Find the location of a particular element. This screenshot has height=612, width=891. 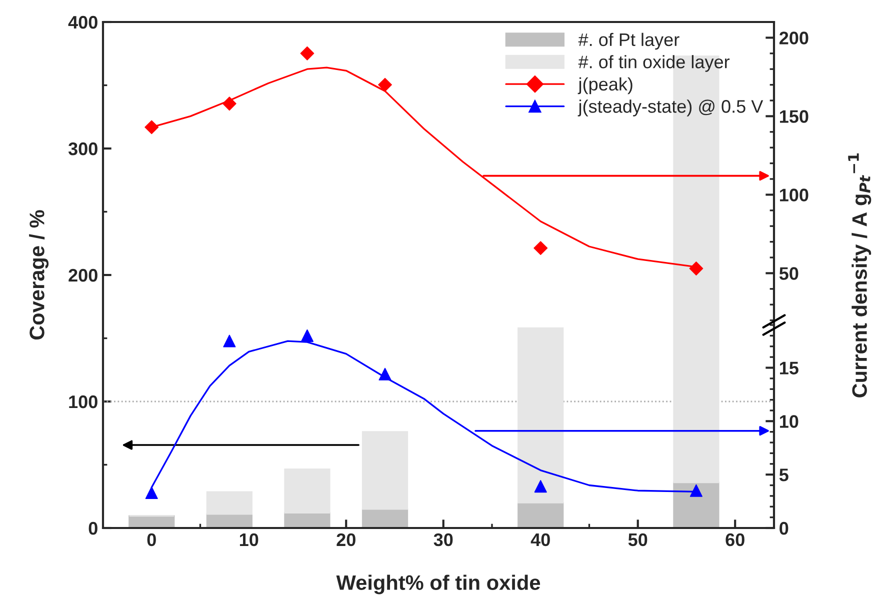

y2-tick-label: 10 is located at coordinates (789, 421).